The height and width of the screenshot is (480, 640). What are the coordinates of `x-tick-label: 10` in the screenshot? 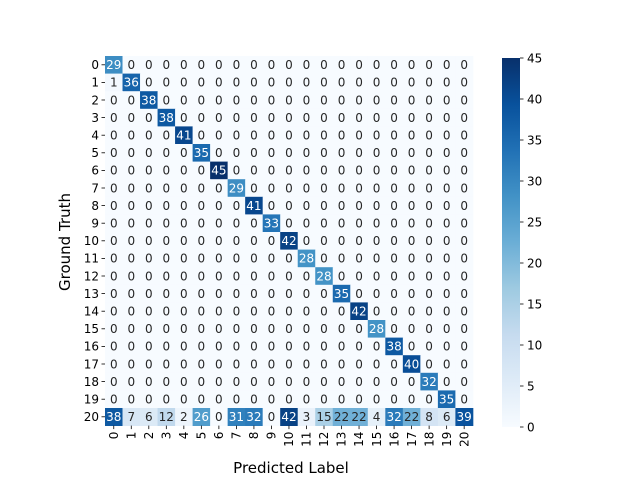 It's located at (289, 439).